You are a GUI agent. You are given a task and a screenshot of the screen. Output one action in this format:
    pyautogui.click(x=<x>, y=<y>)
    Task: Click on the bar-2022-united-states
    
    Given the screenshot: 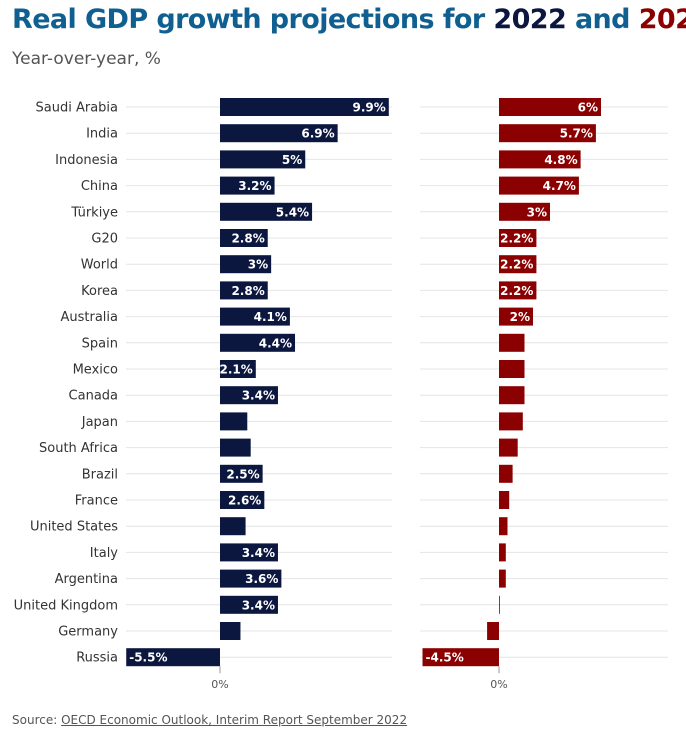 What is the action you would take?
    pyautogui.click(x=233, y=526)
    